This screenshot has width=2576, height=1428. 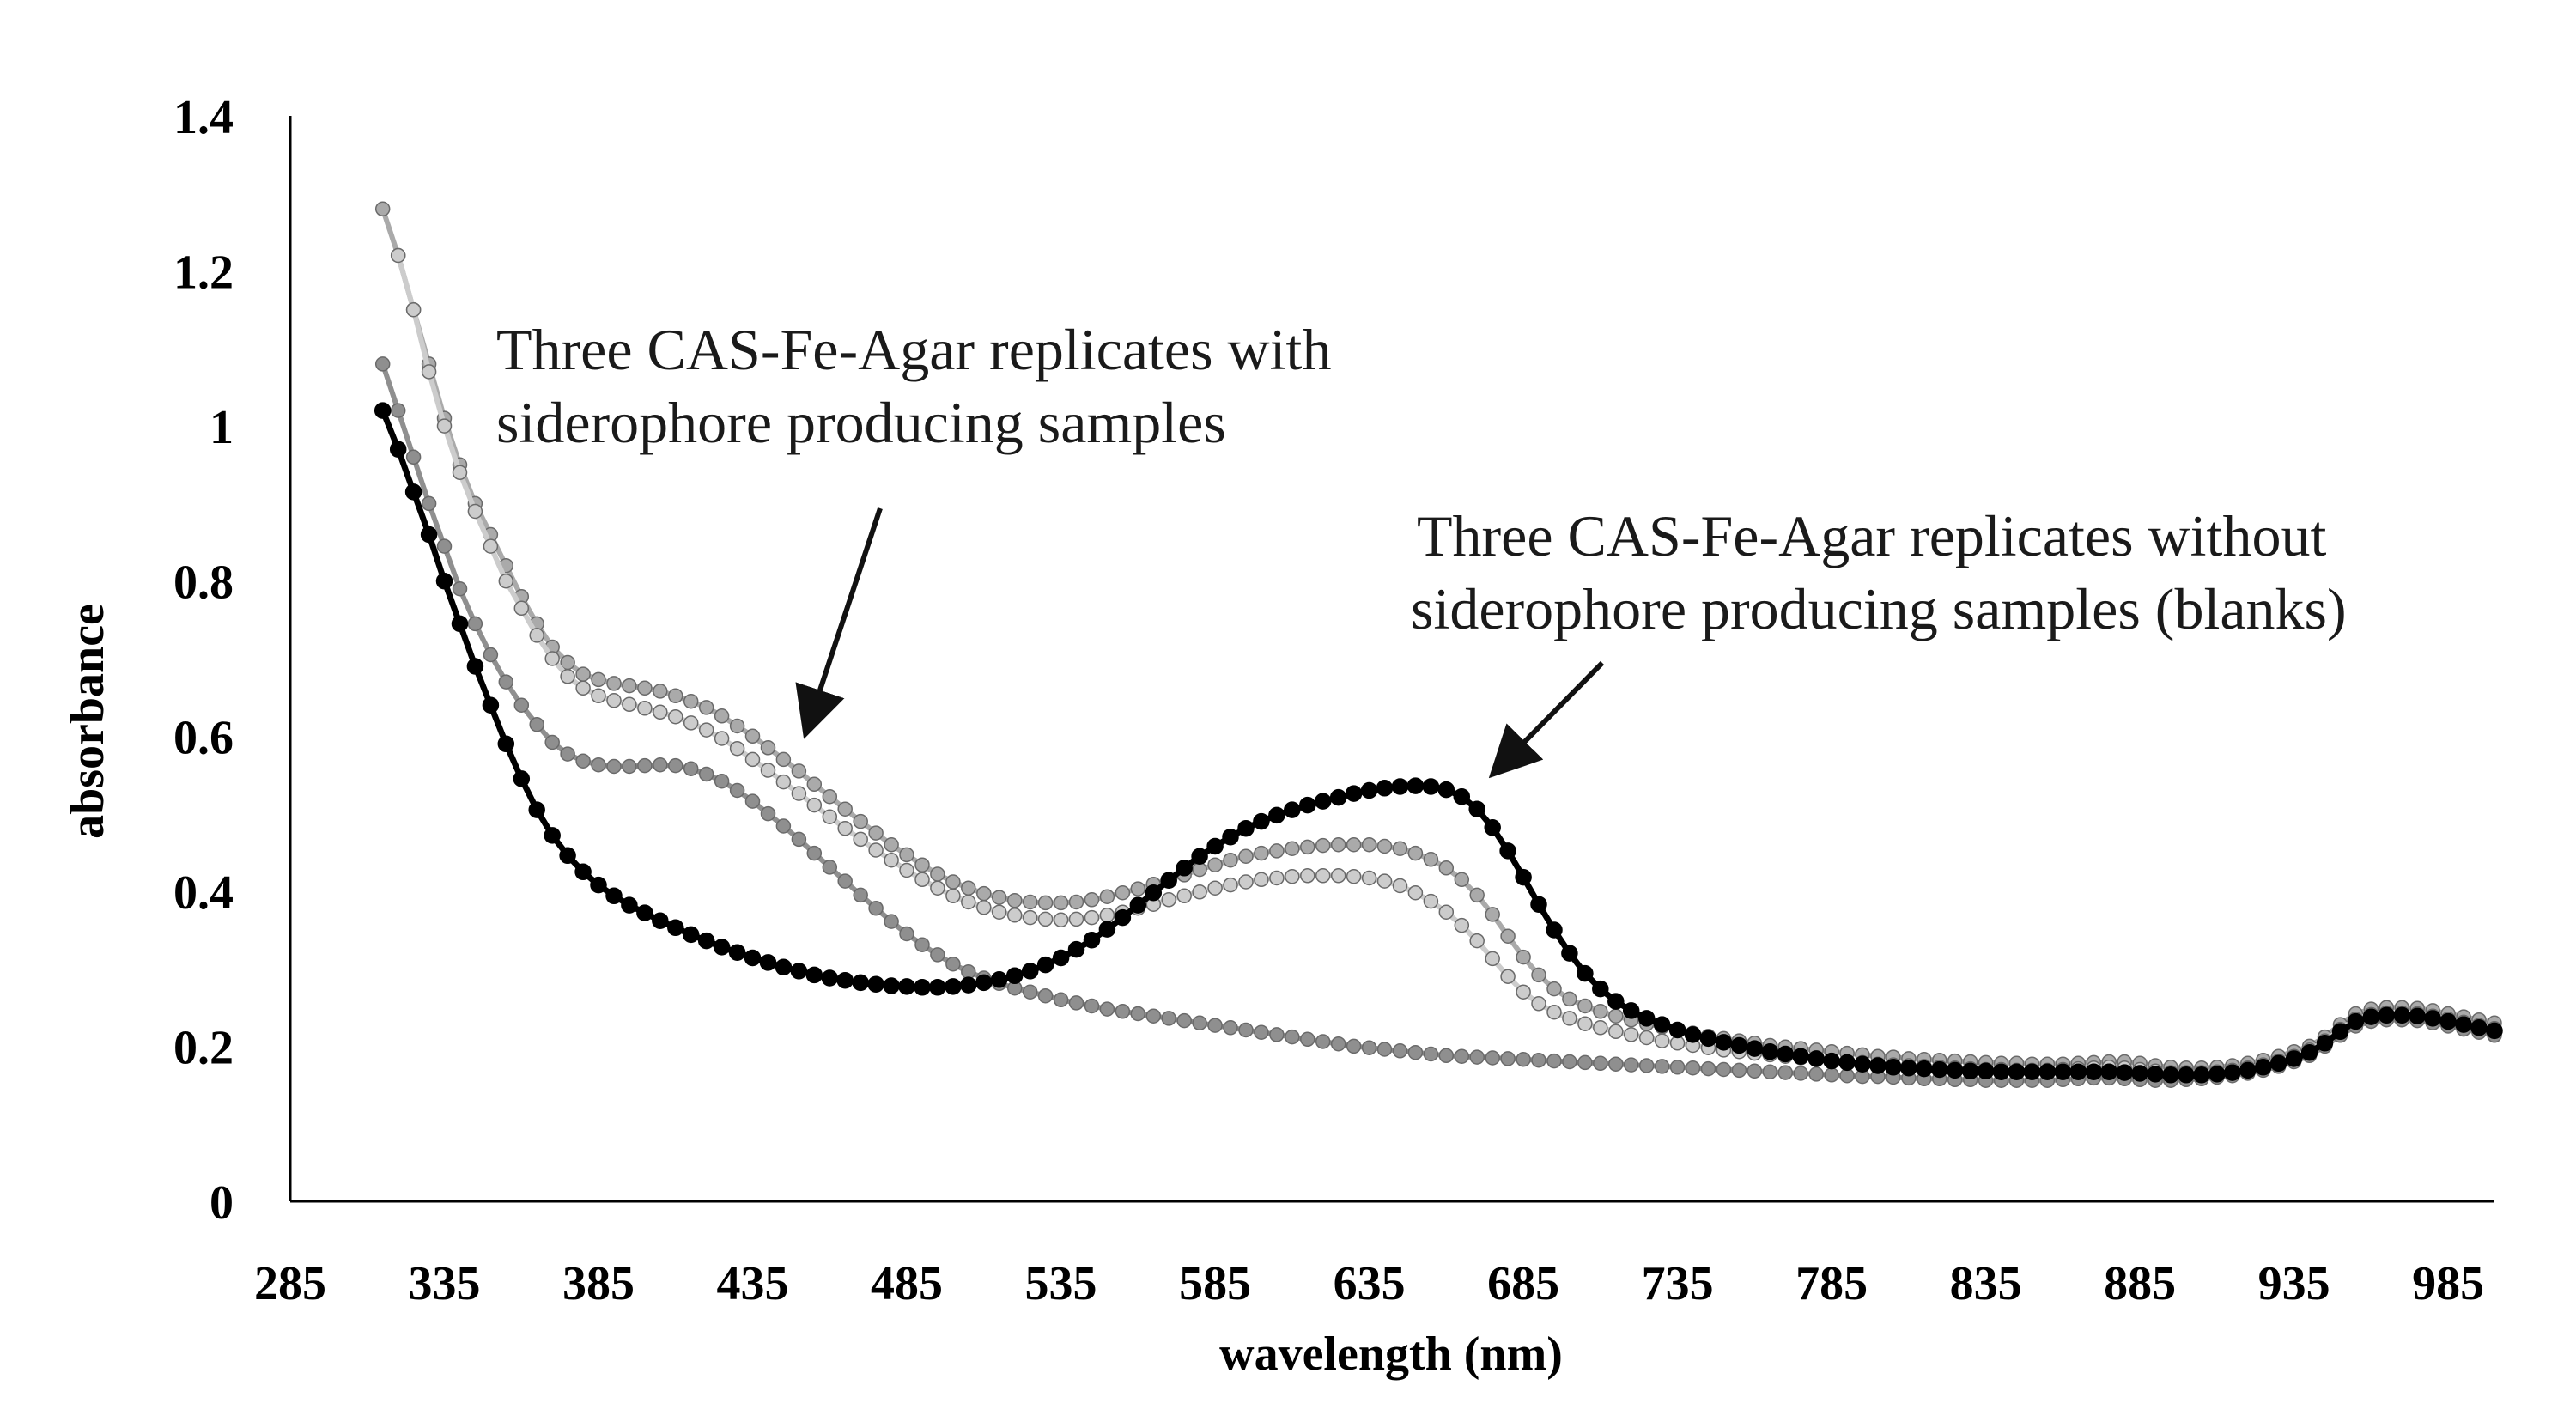 I want to click on y-tick-label: 0.6, so click(x=203, y=738).